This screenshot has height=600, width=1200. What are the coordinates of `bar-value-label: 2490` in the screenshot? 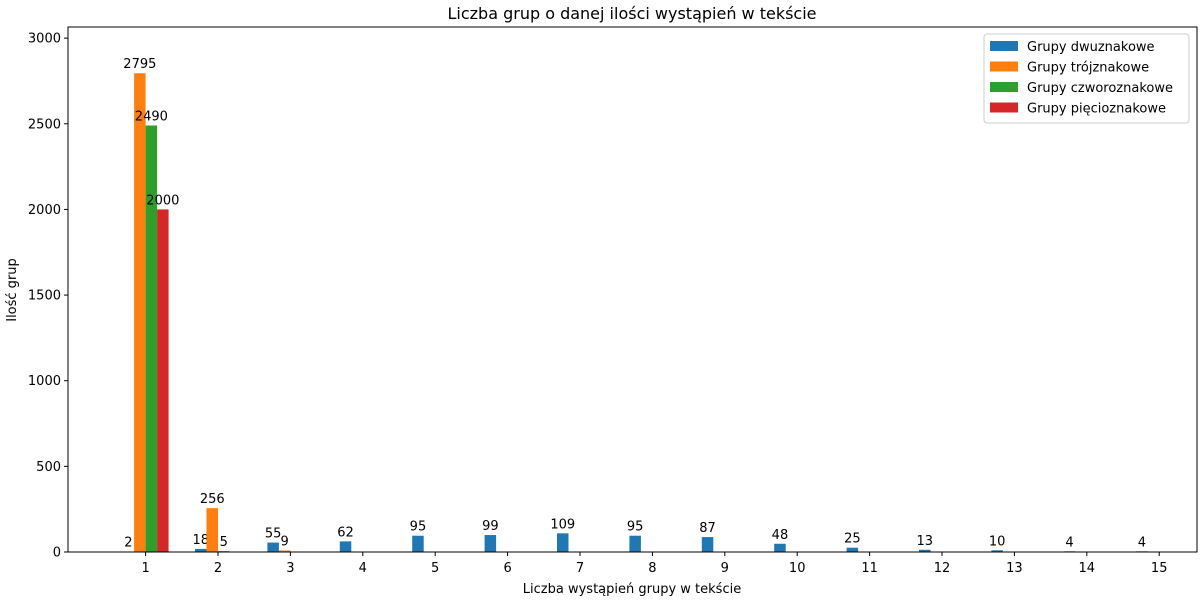 It's located at (151, 116).